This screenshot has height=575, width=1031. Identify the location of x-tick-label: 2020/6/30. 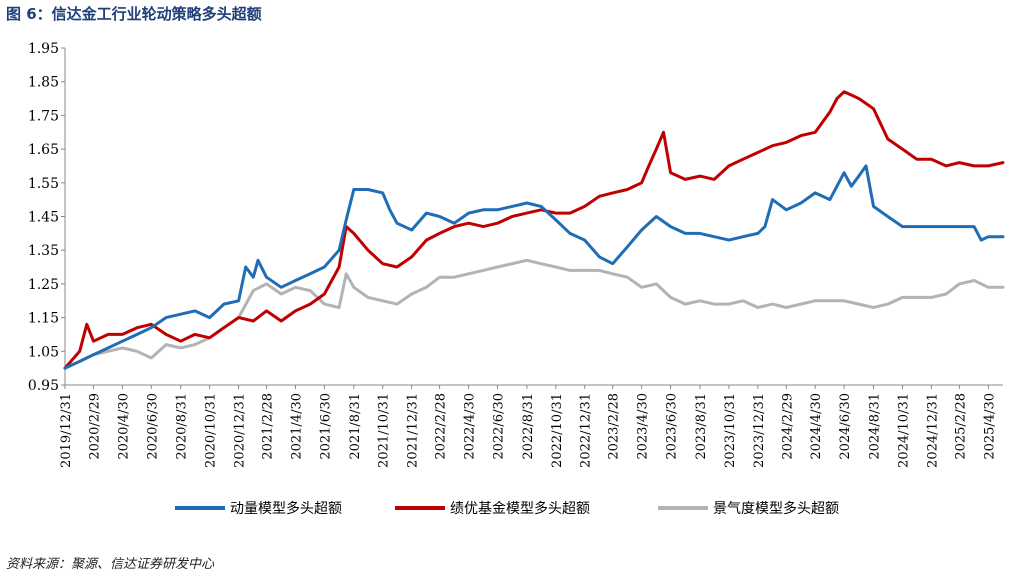
(152, 426).